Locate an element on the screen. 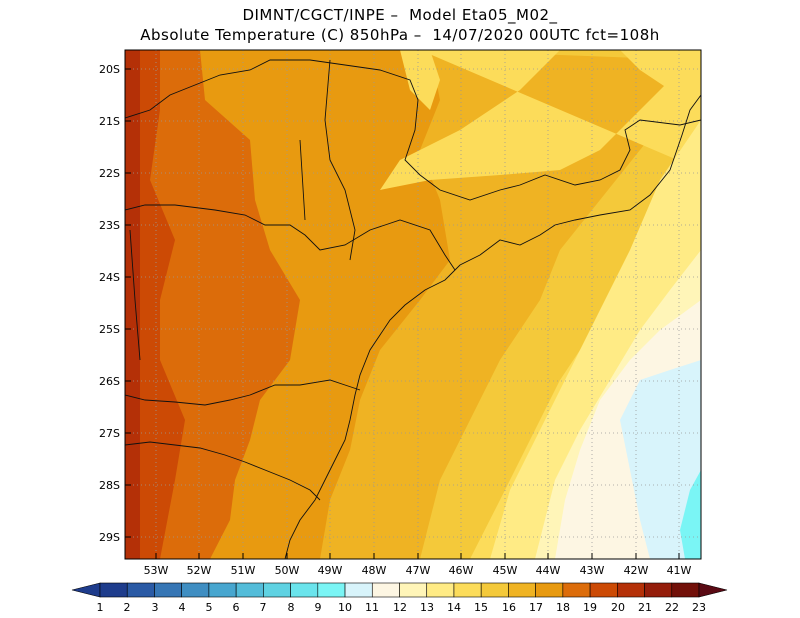 Image resolution: width=800 pixels, height=618 pixels. lon-label: 42W is located at coordinates (636, 570).